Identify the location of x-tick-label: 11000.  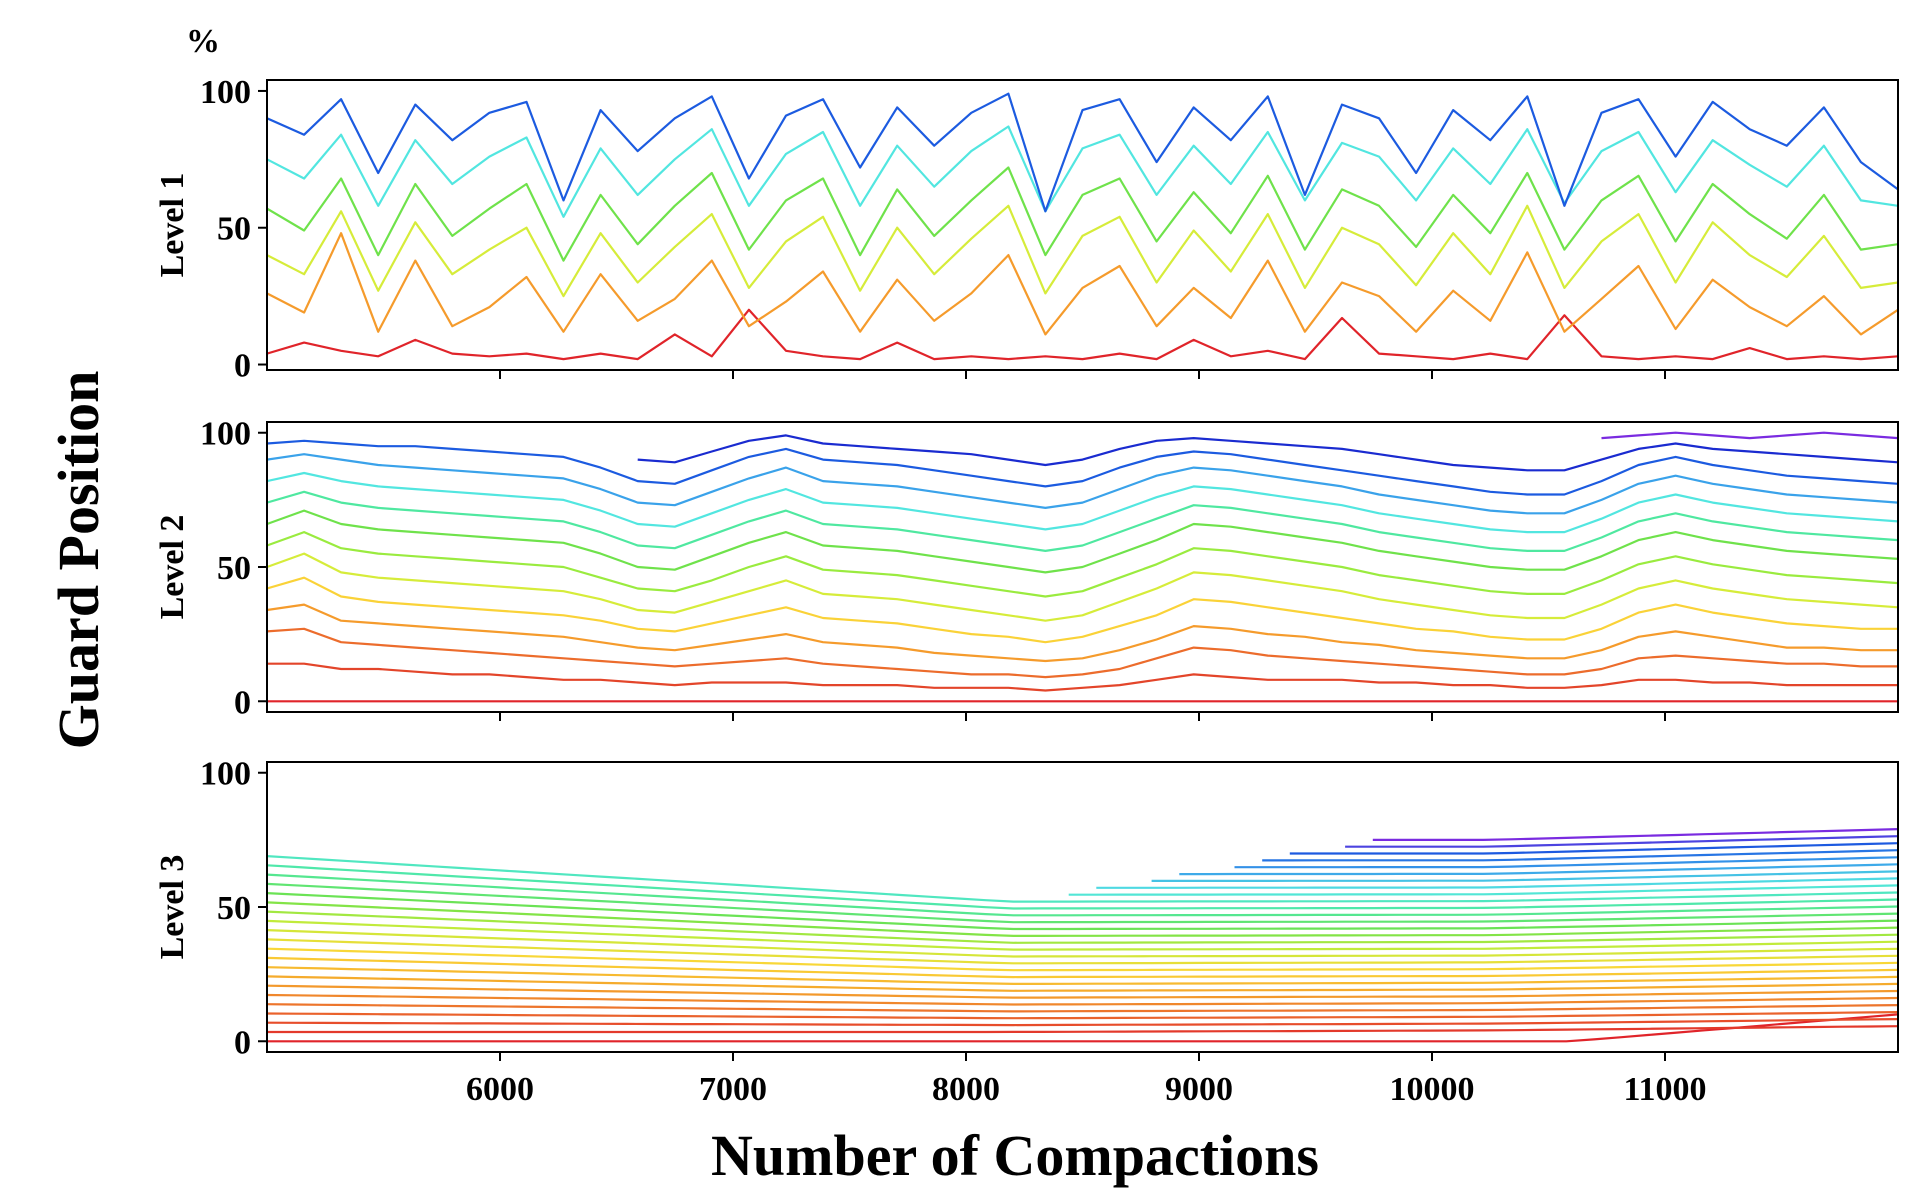
(1664, 1089).